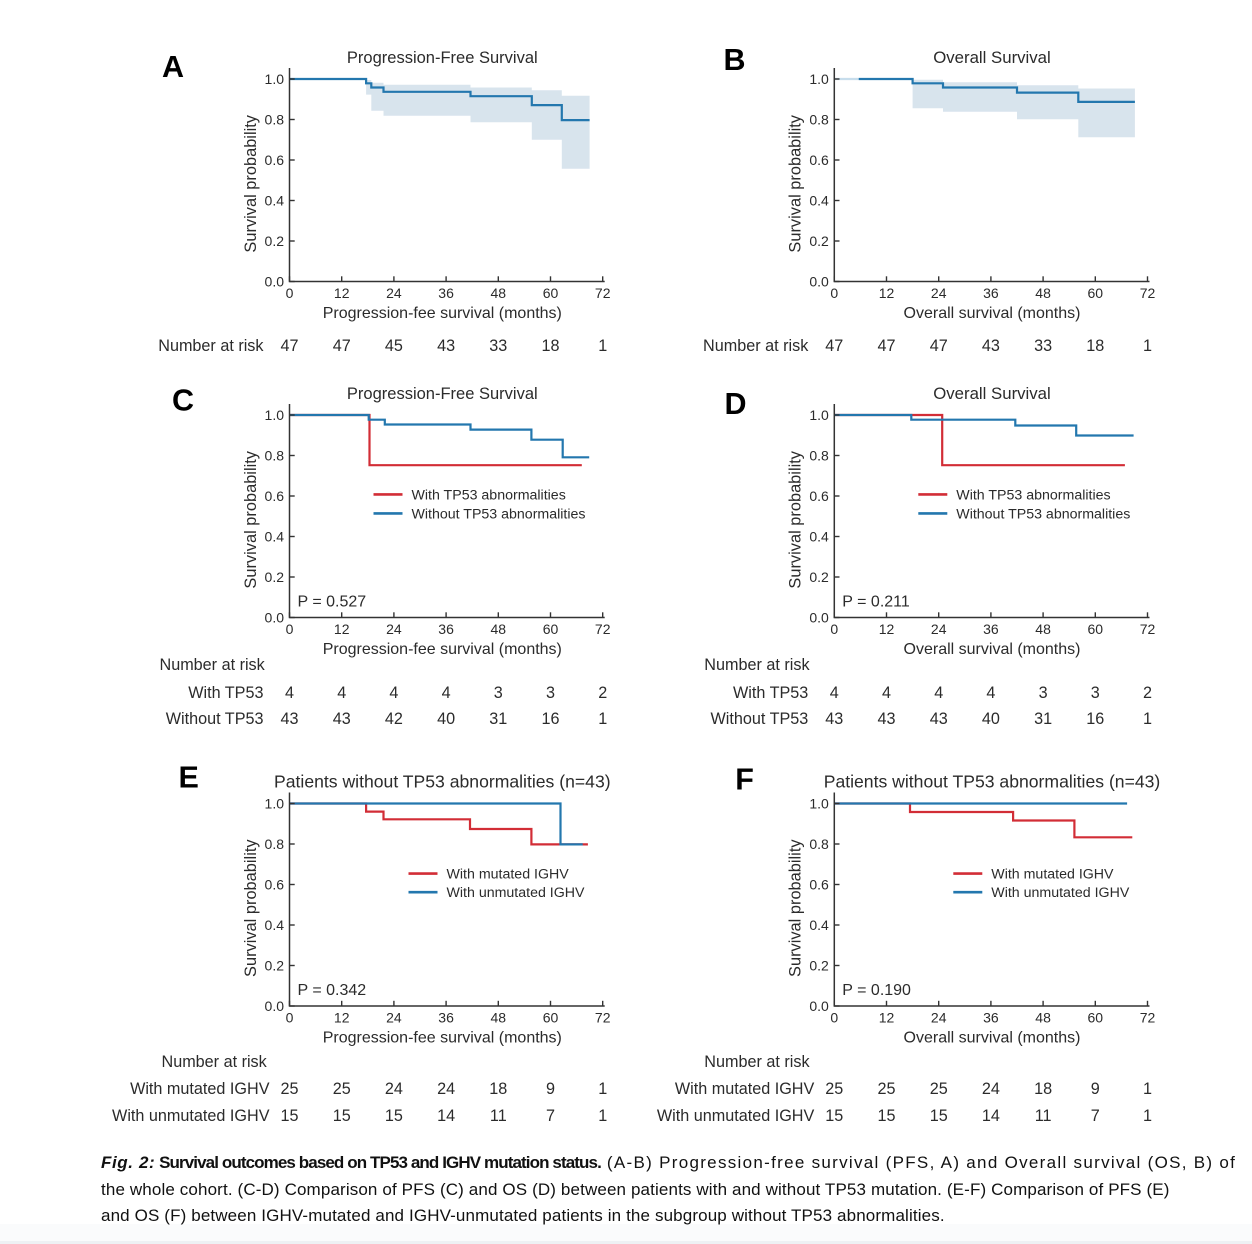 Image resolution: width=1252 pixels, height=1244 pixels. I want to click on svg-text: E, so click(189, 777).